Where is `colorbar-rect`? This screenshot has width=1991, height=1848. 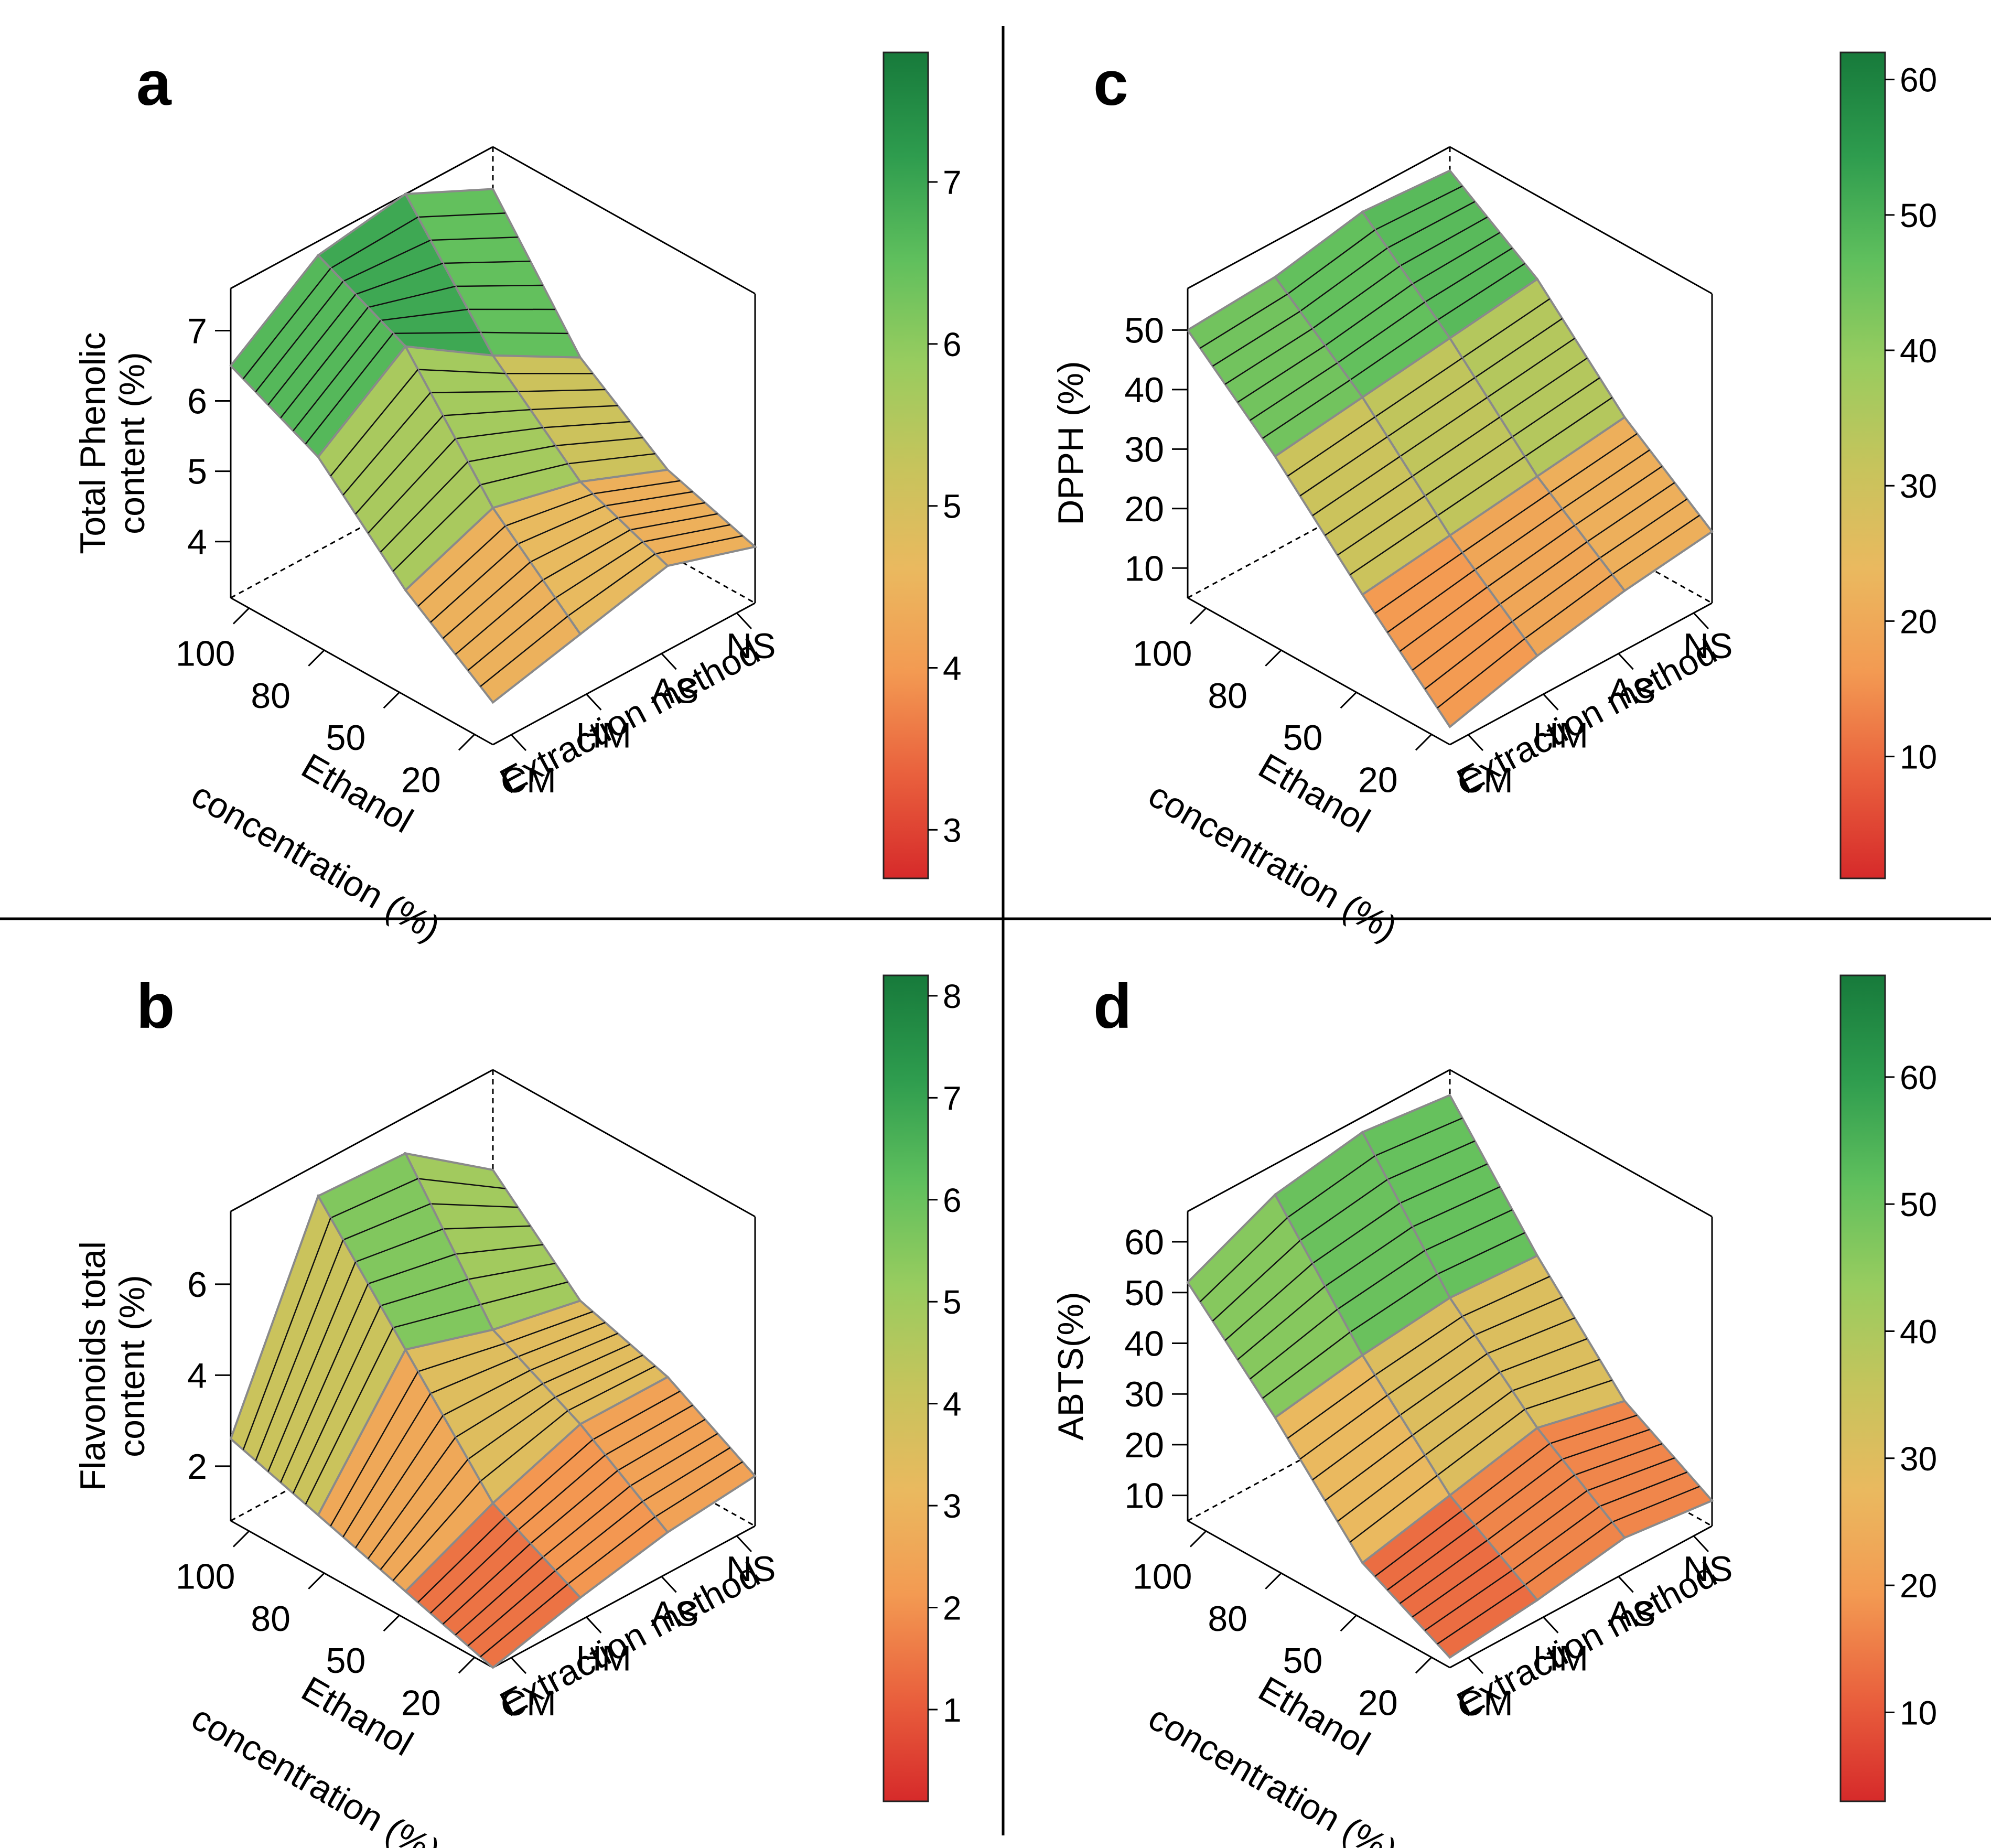
colorbar-rect is located at coordinates (1862, 1388).